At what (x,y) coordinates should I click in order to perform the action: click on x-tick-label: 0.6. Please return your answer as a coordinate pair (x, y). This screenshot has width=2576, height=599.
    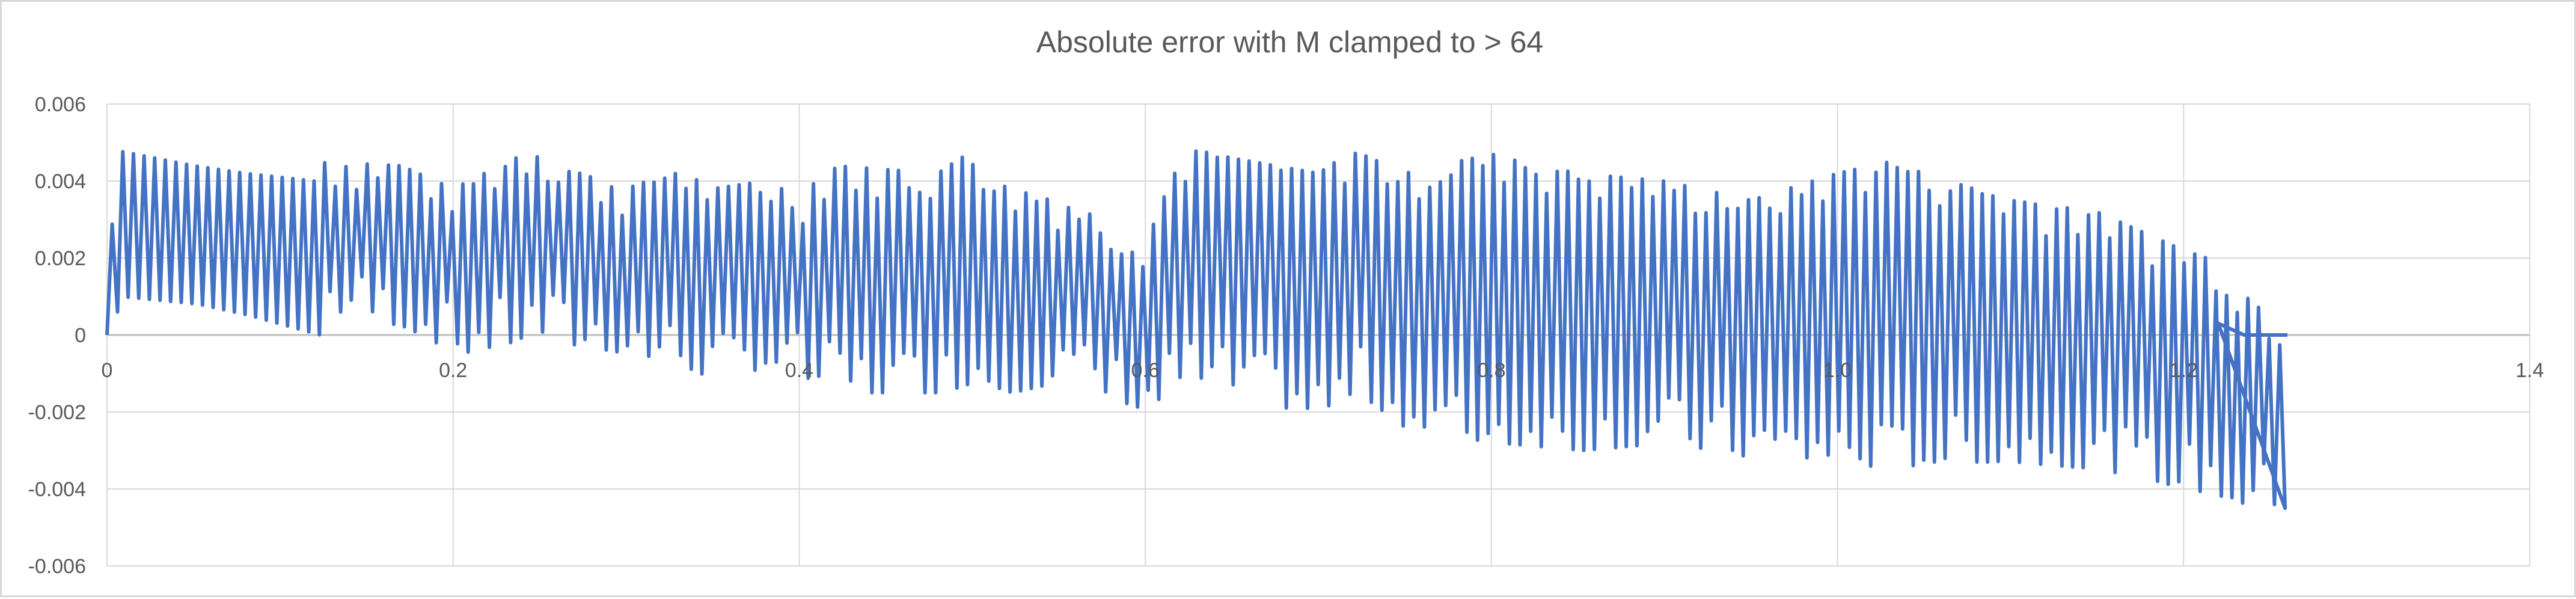
    Looking at the image, I should click on (1145, 371).